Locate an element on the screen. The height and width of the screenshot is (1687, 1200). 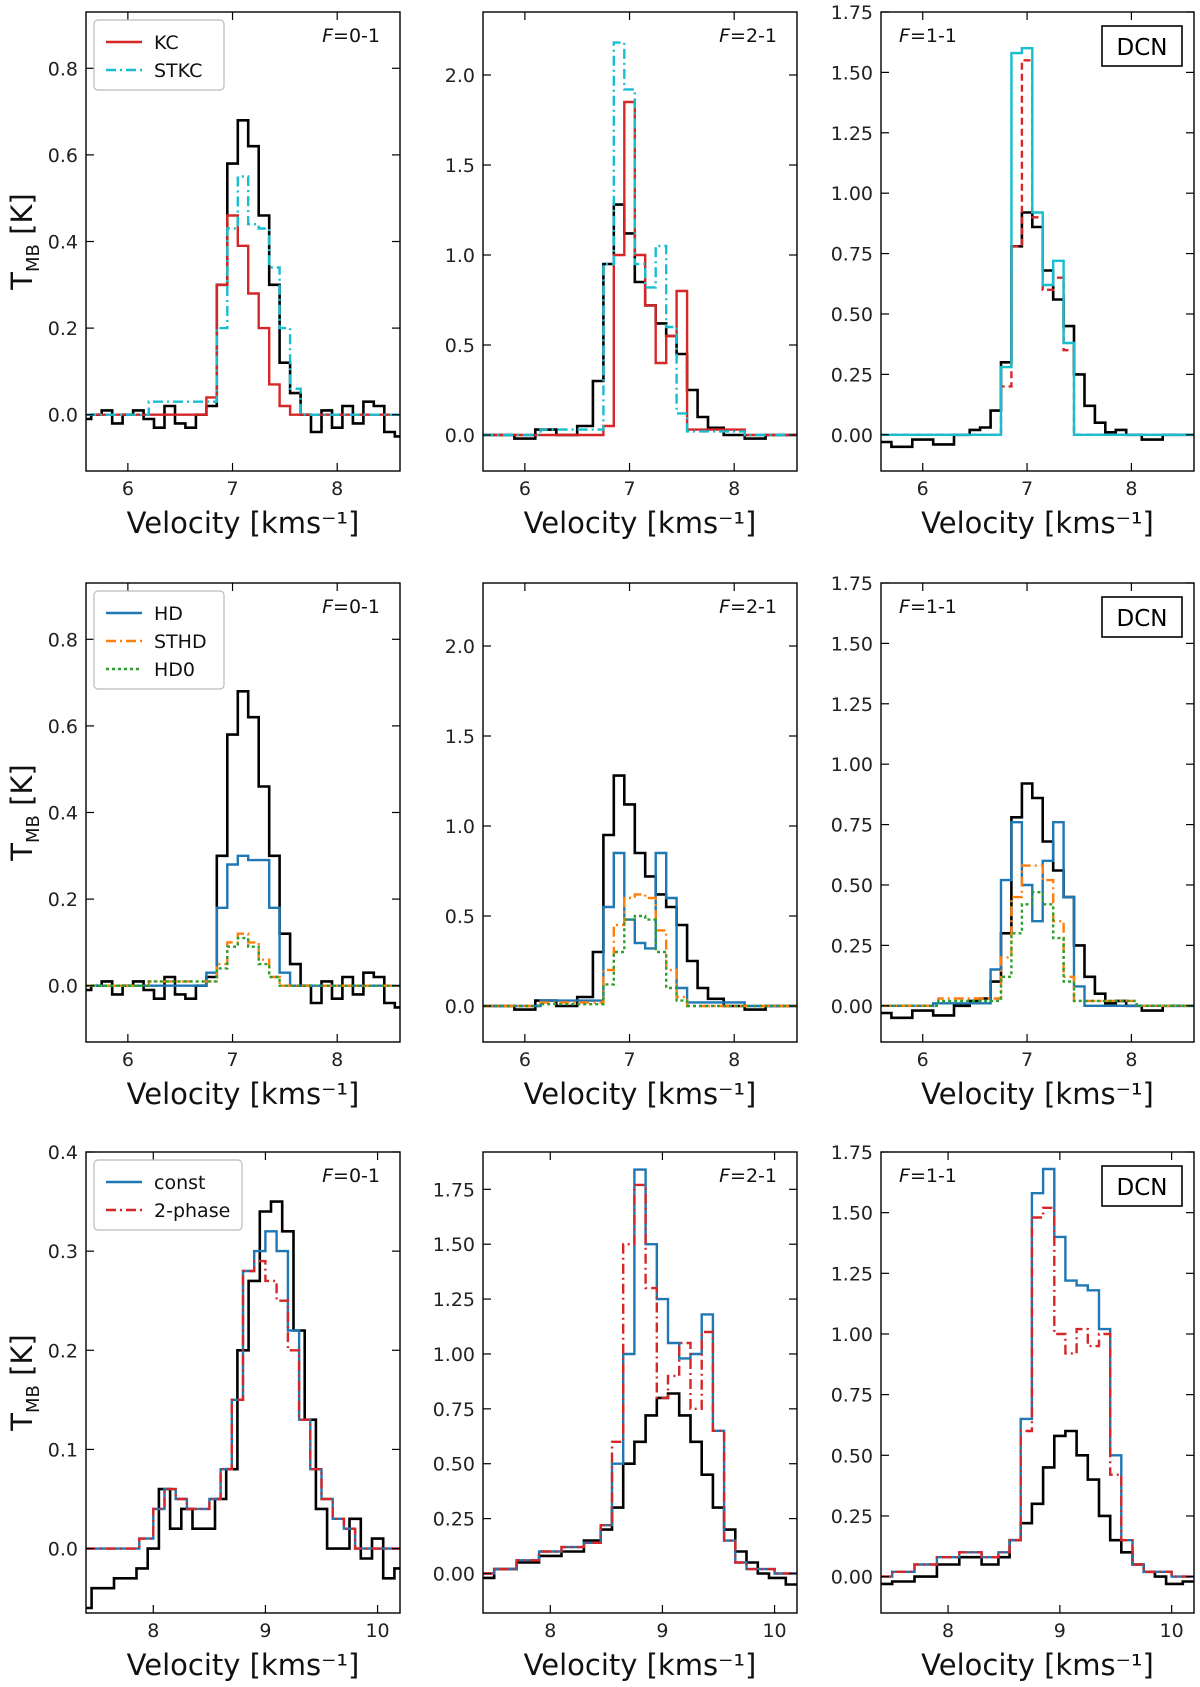
legend-label: const is located at coordinates (179, 1183).